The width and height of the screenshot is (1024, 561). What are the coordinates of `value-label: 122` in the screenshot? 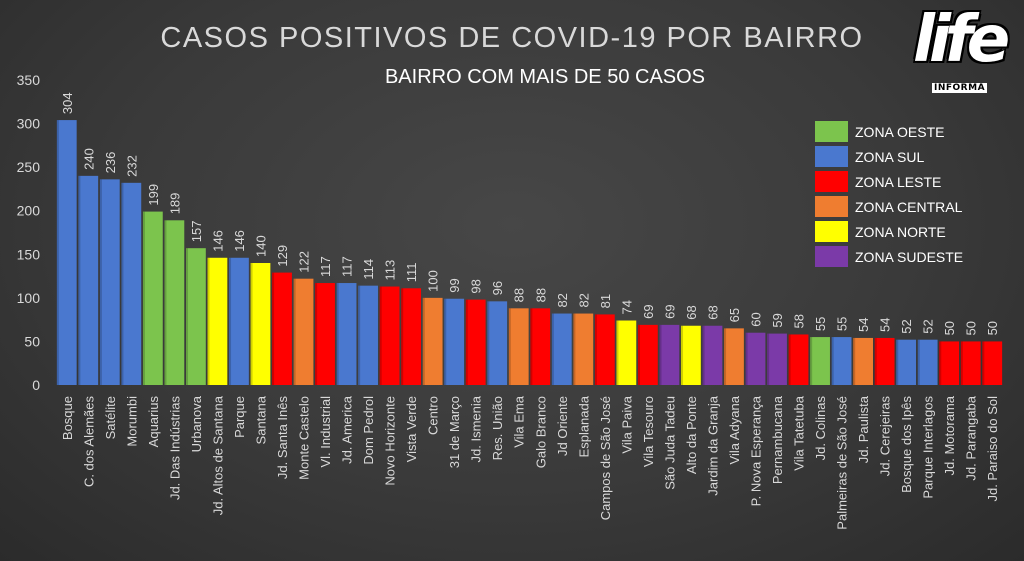 It's located at (304, 262).